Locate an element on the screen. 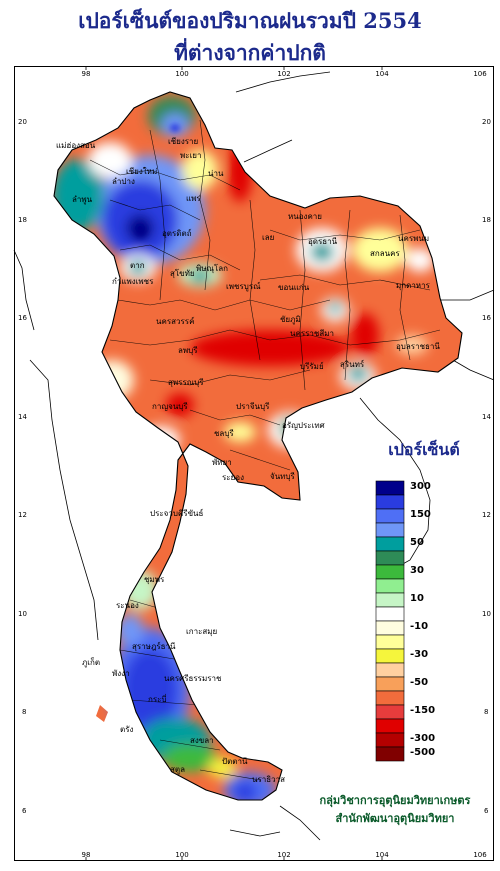 The height and width of the screenshot is (871, 500). legend-label: -10 is located at coordinates (419, 626).